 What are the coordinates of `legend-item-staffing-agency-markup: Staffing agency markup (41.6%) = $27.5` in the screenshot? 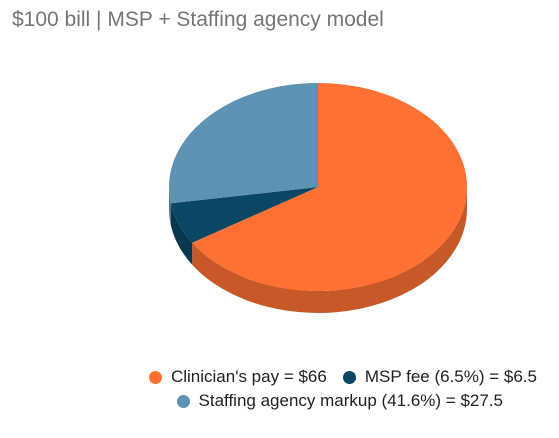 It's located at (339, 401).